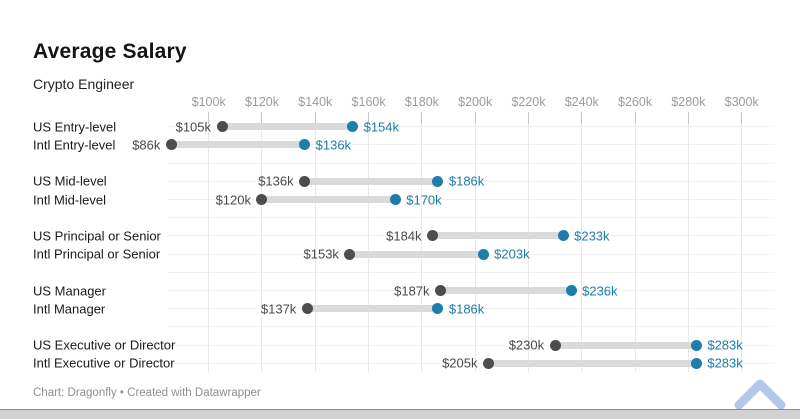 This screenshot has height=419, width=800. I want to click on low-value-label: $86k, so click(146, 145).